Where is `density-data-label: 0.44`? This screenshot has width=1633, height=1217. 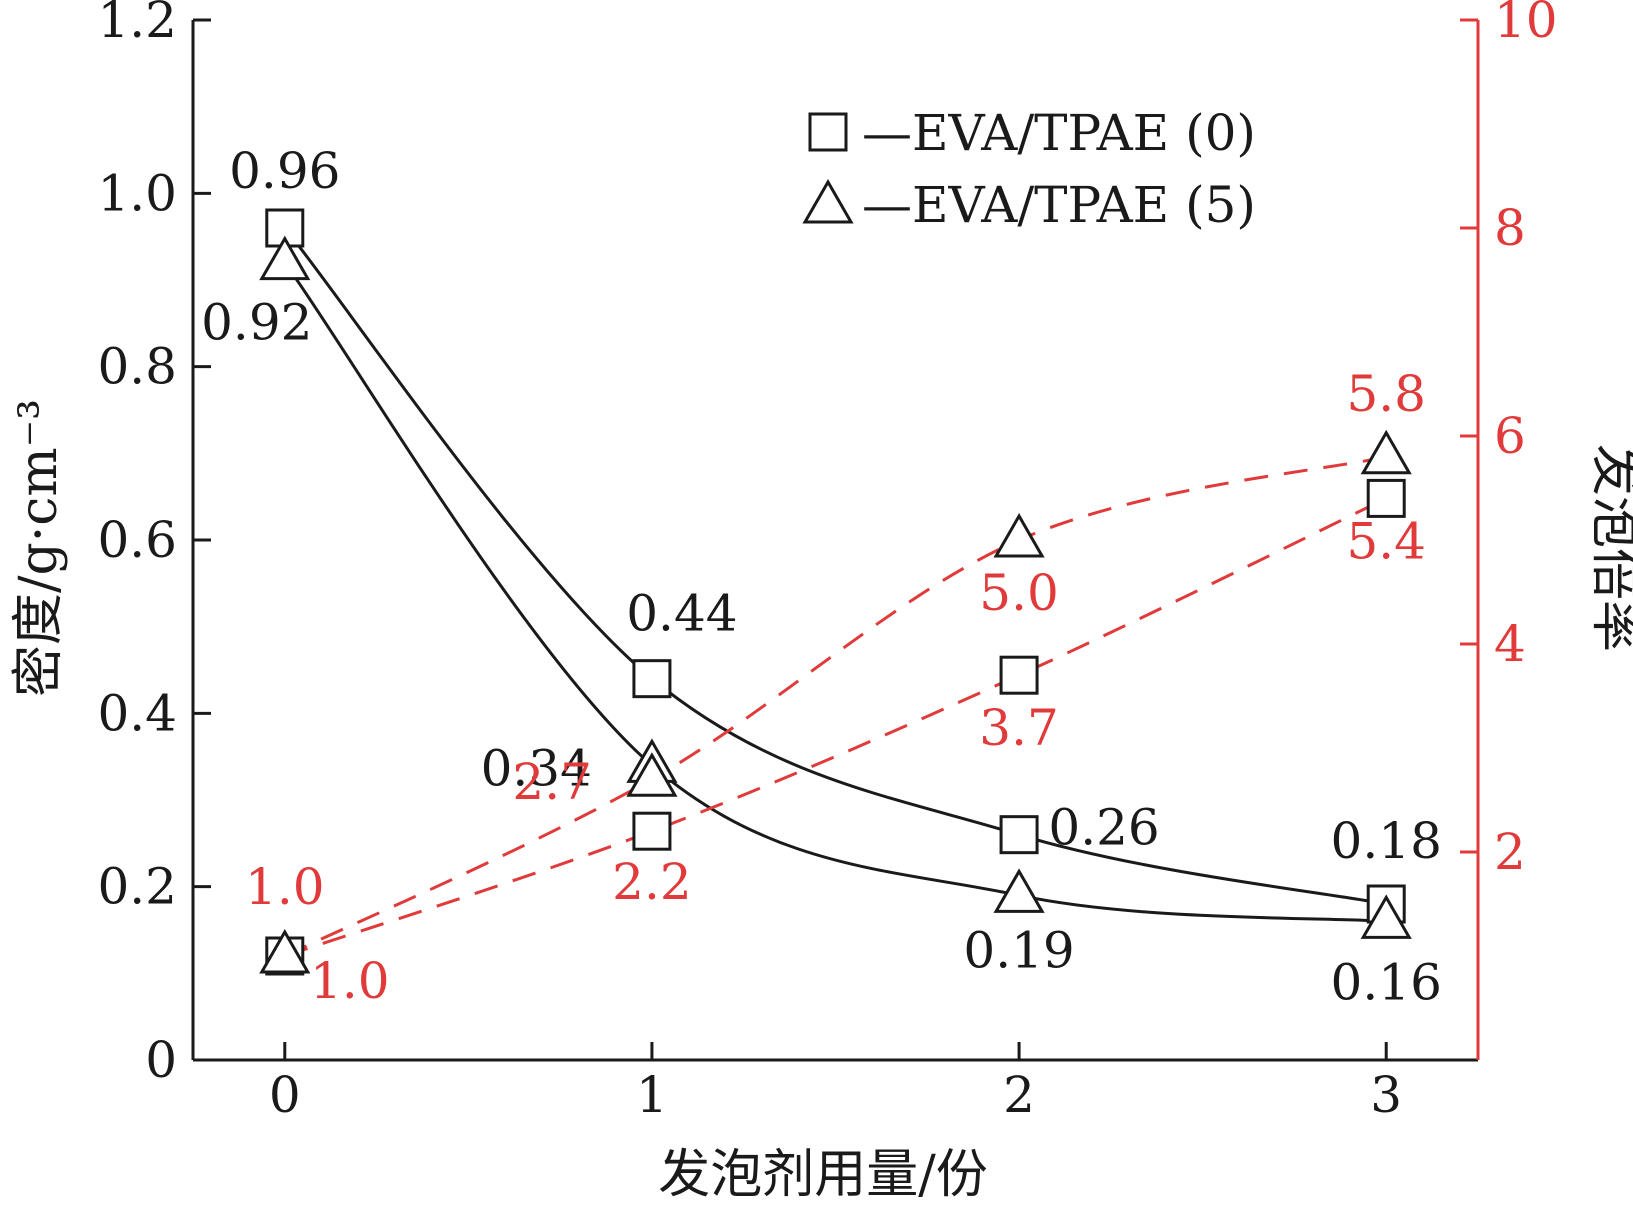
density-data-label: 0.44 is located at coordinates (681, 614).